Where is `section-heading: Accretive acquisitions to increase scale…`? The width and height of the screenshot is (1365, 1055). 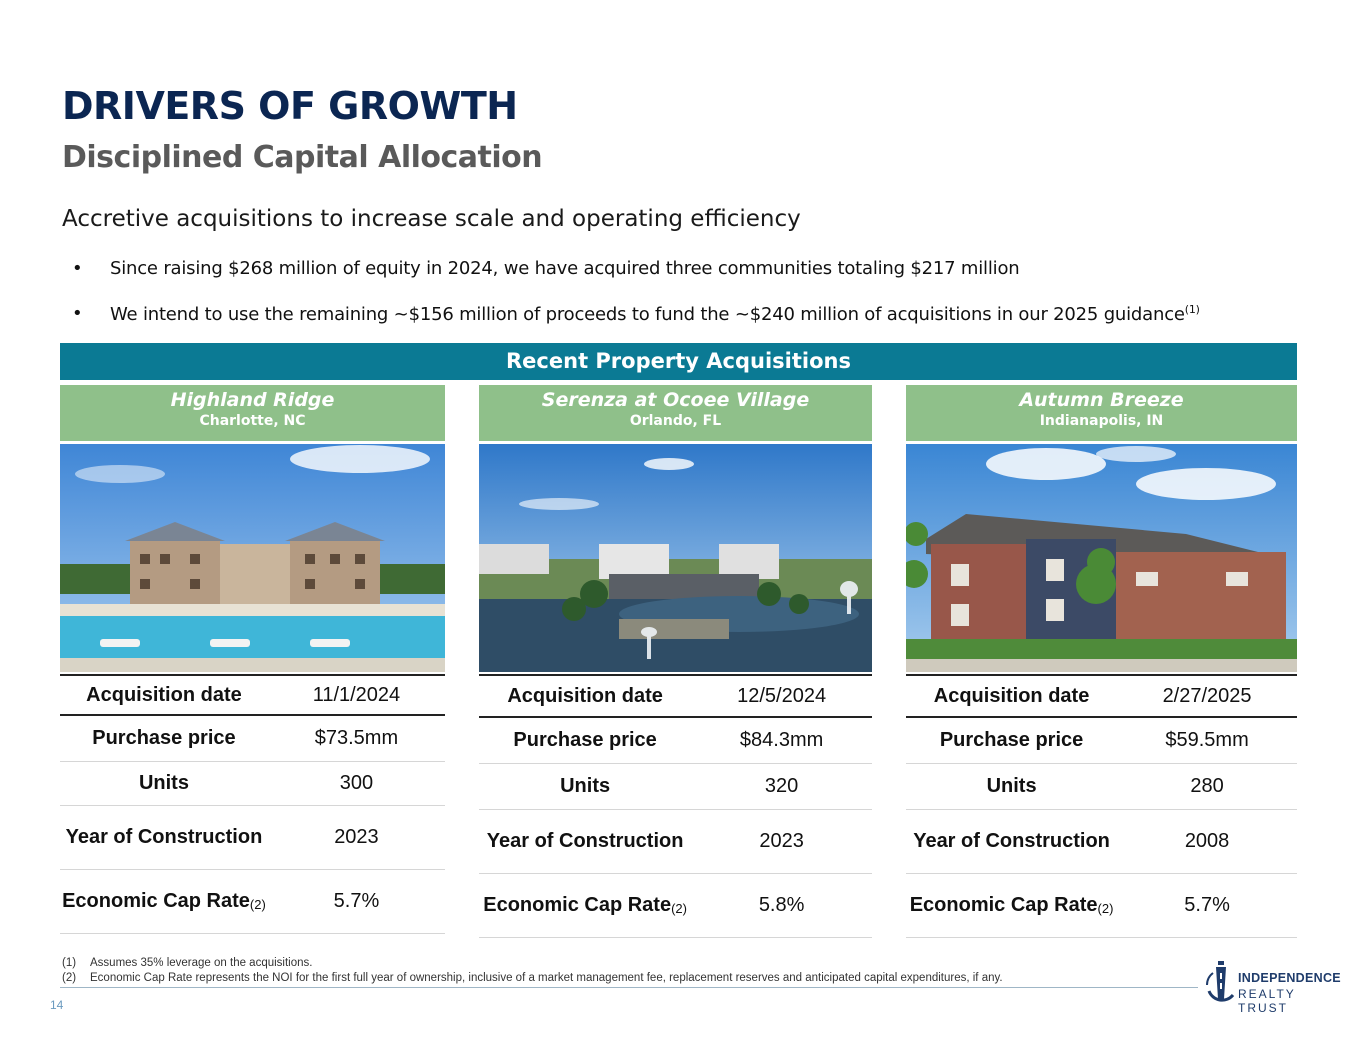
section-heading: Accretive acquisitions to increase scale… is located at coordinates (431, 219).